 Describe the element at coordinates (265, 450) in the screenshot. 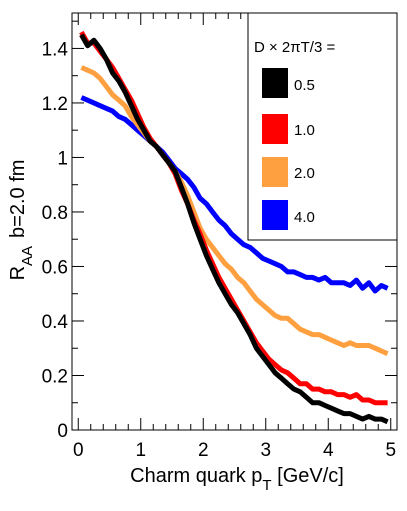

I see `x-tick-label: 3` at that location.